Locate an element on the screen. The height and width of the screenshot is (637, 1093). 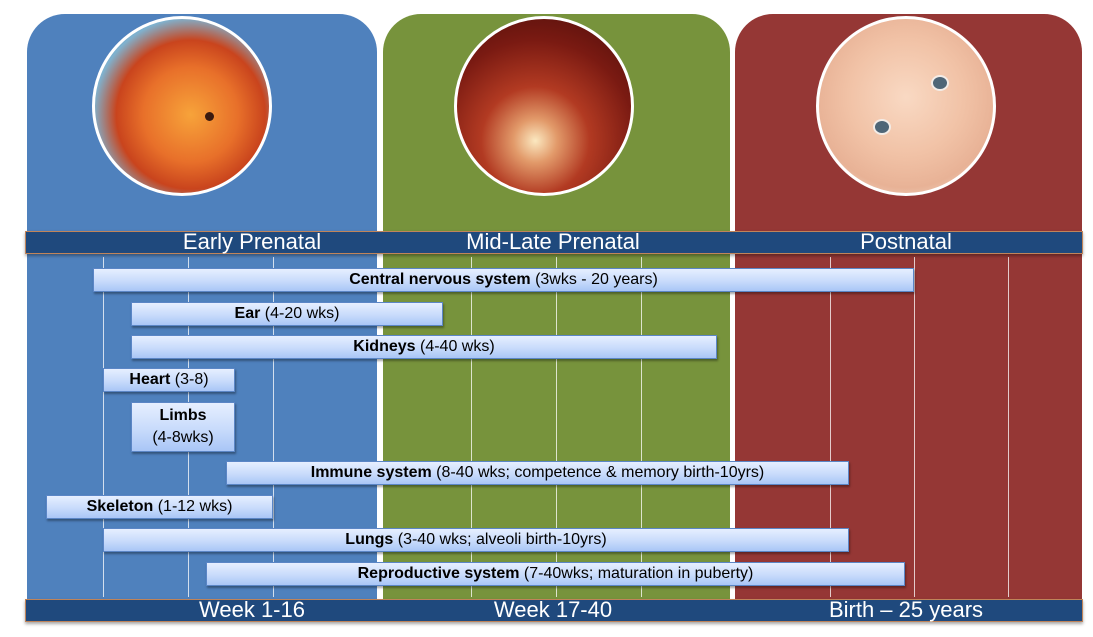
organ-range: (3wks - 20 years) is located at coordinates (596, 279).